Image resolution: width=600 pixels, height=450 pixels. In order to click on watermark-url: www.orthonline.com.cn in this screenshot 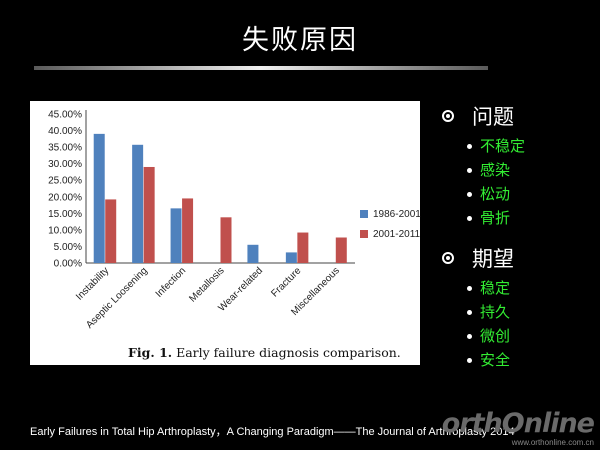, I will do `click(552, 442)`.